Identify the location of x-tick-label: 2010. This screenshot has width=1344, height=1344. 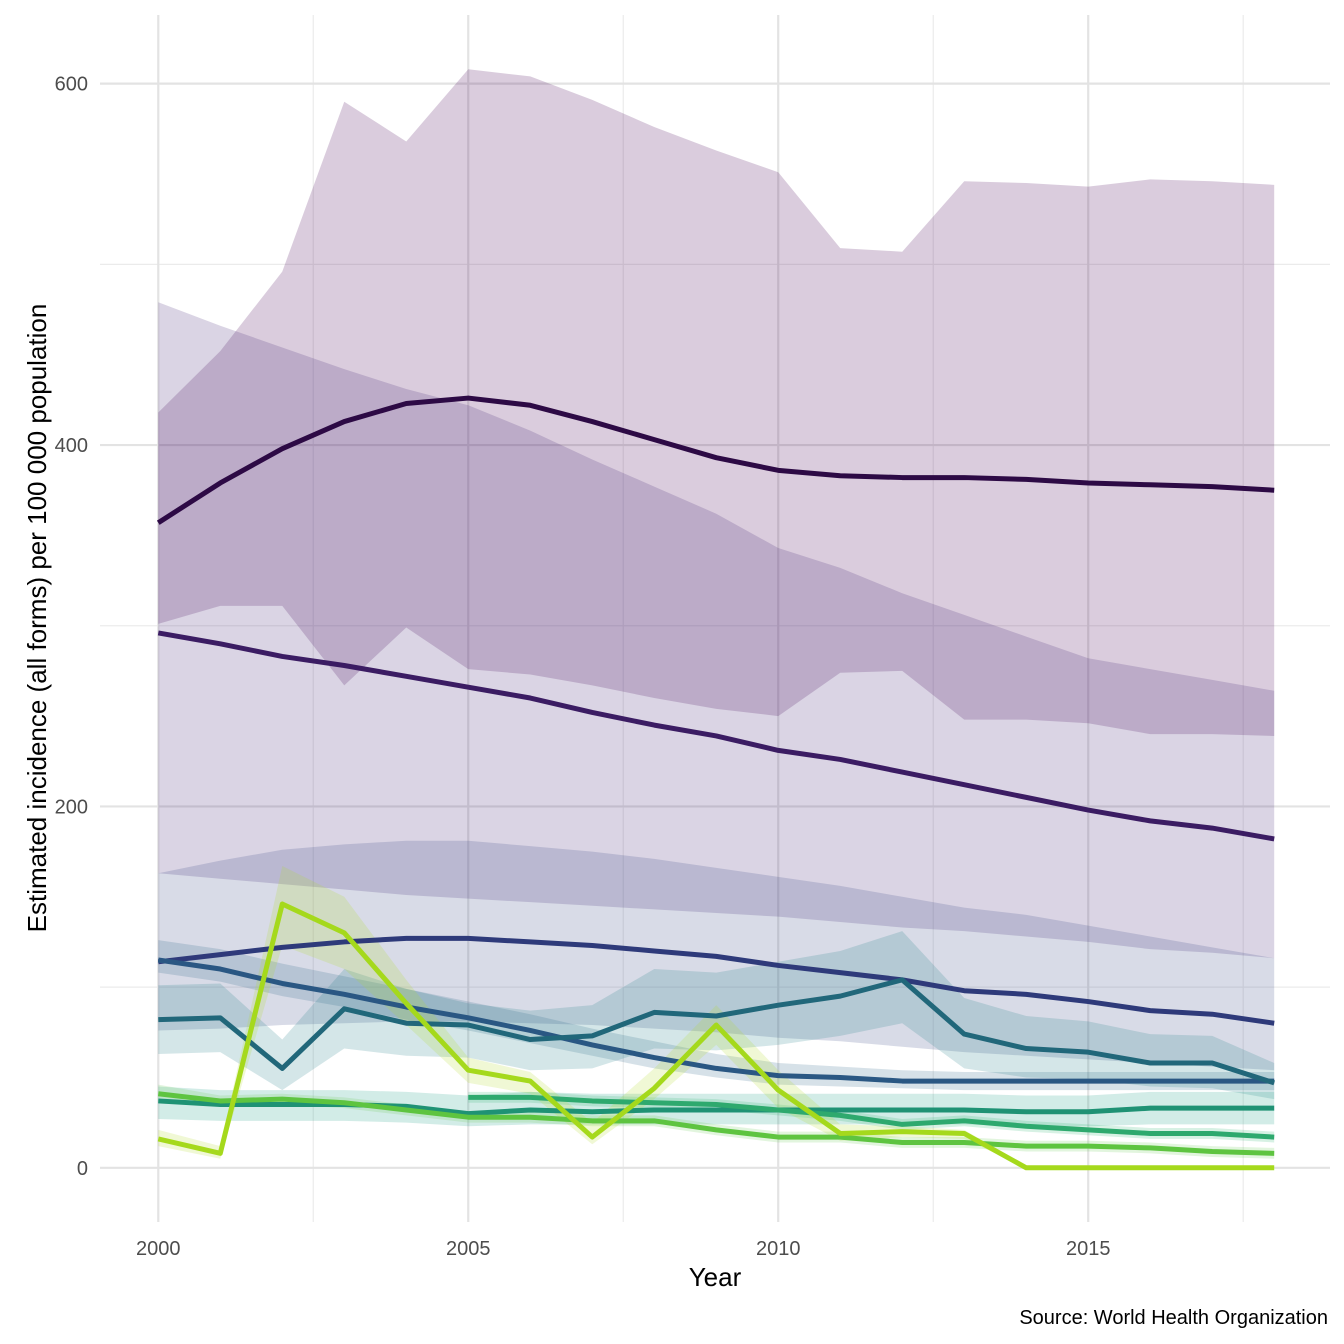
(778, 1249).